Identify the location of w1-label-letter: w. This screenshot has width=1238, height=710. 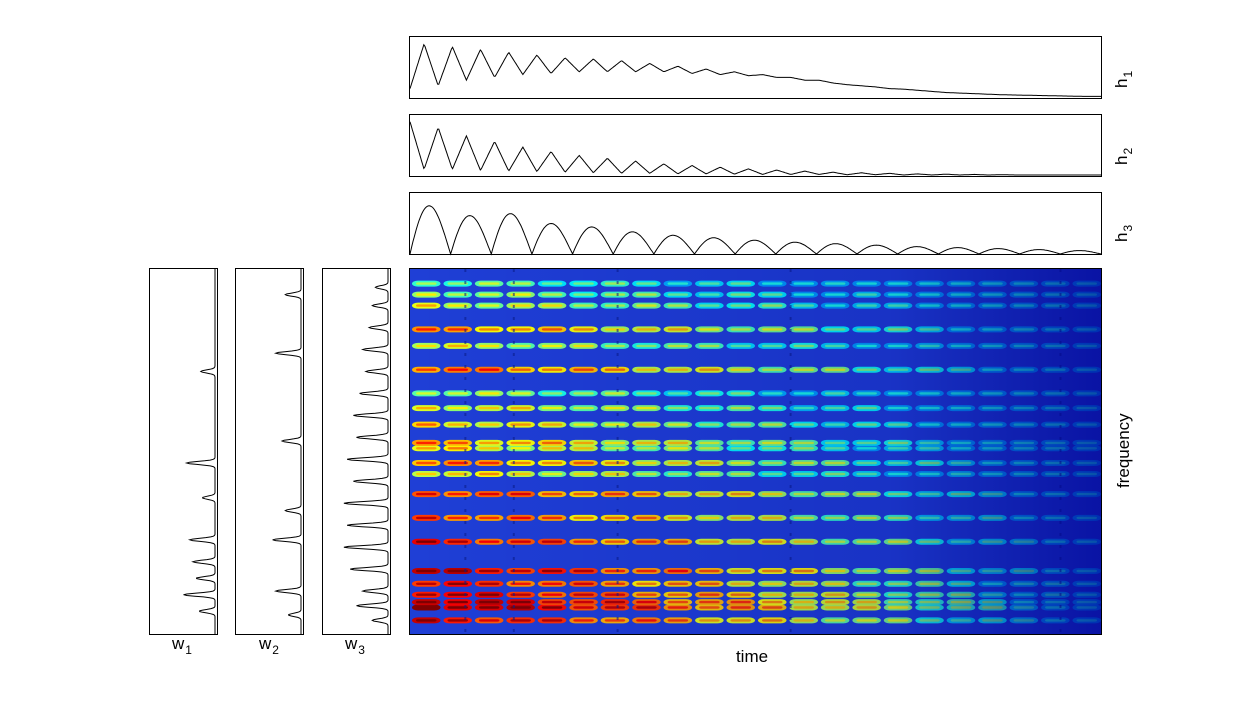
(178, 643).